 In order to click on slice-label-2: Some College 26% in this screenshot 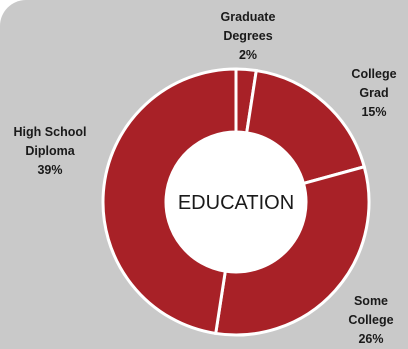, I will do `click(370, 320)`.